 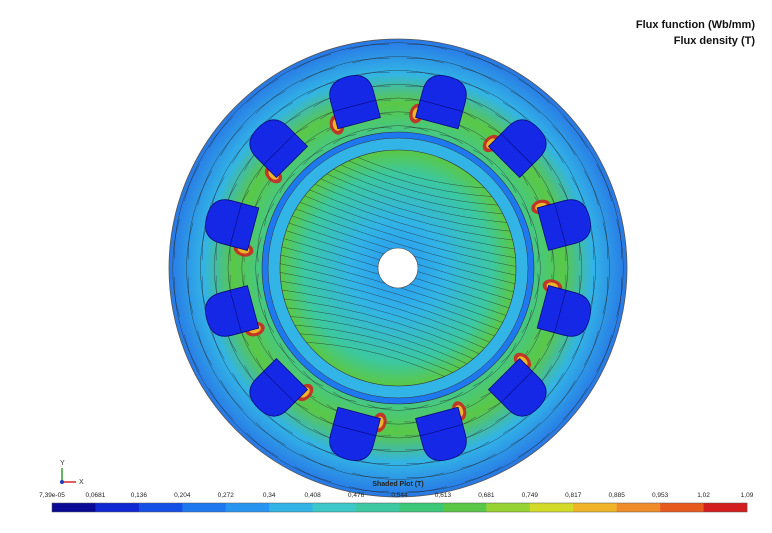 I want to click on colorbar-label: 0,0681, so click(x=95, y=495).